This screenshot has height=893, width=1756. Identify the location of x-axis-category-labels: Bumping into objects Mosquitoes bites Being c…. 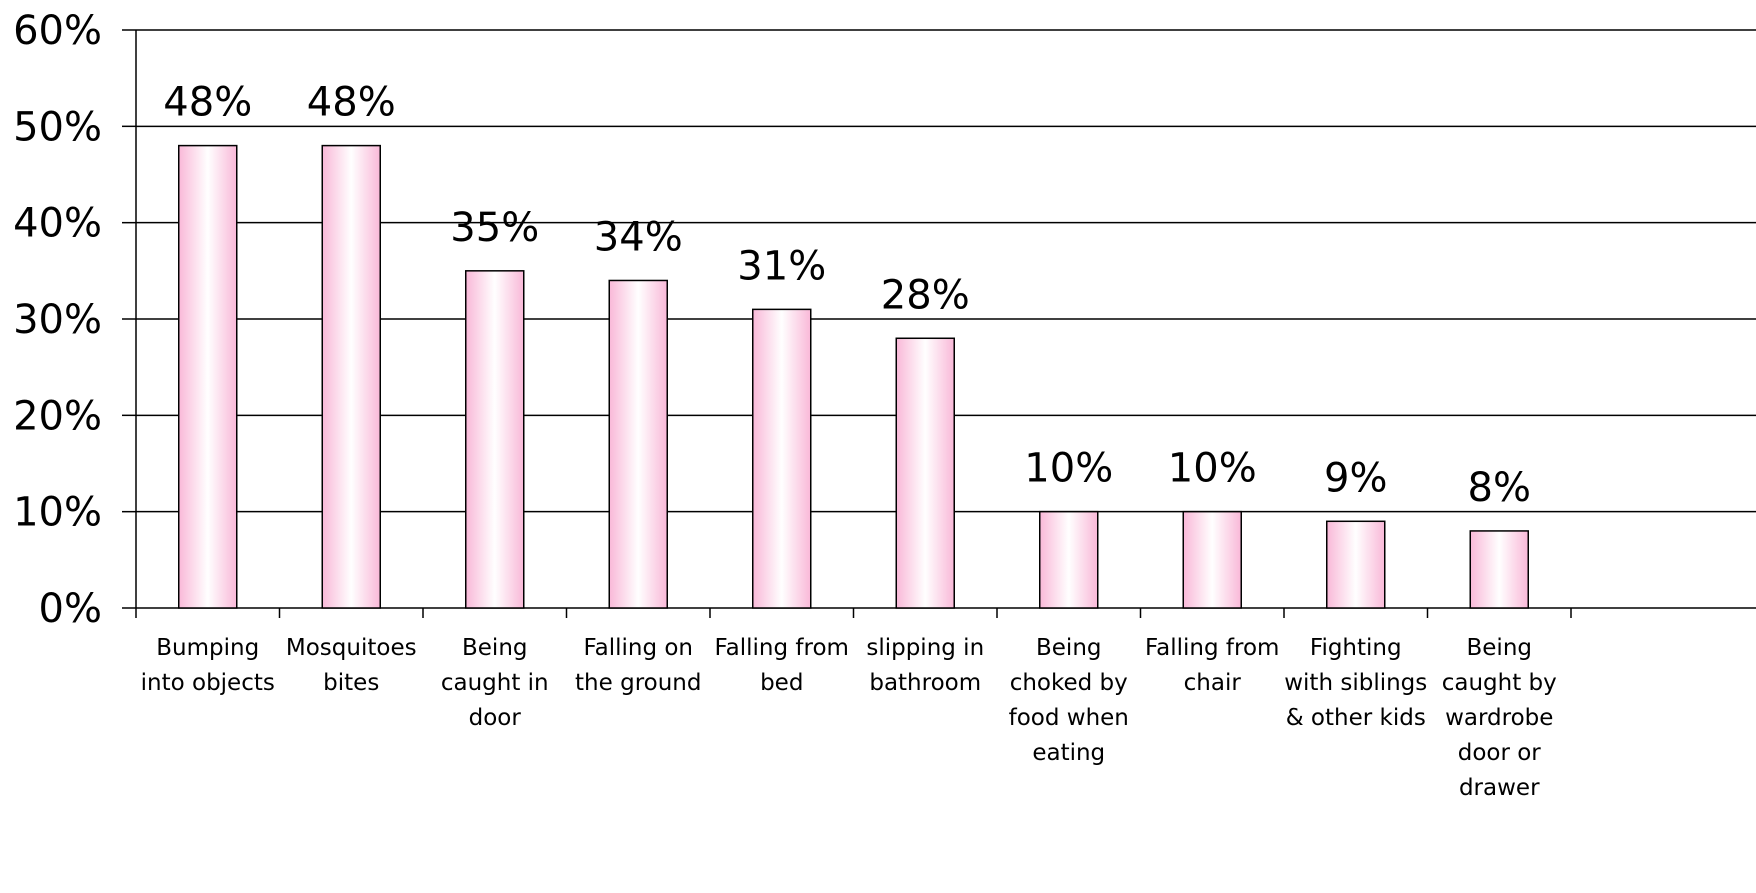
(849, 718).